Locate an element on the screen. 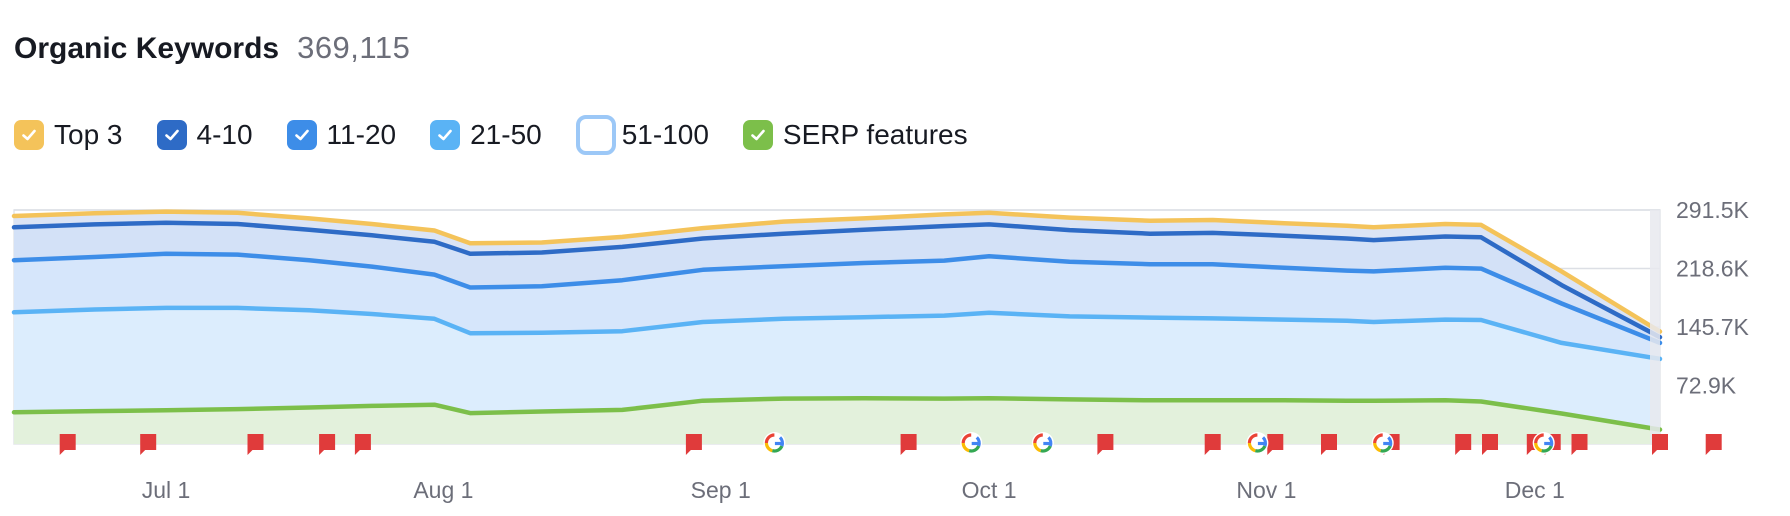  legend-item-4-10: 4-10 is located at coordinates (204, 135).